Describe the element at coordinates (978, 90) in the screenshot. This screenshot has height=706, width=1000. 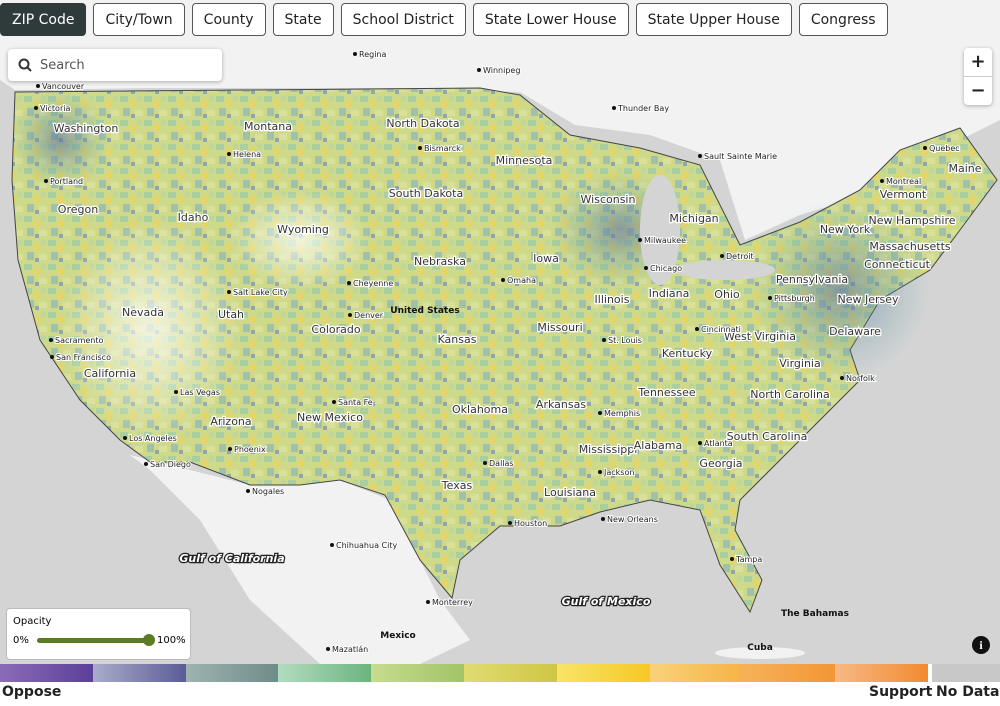
I see `zoom-out: −` at that location.